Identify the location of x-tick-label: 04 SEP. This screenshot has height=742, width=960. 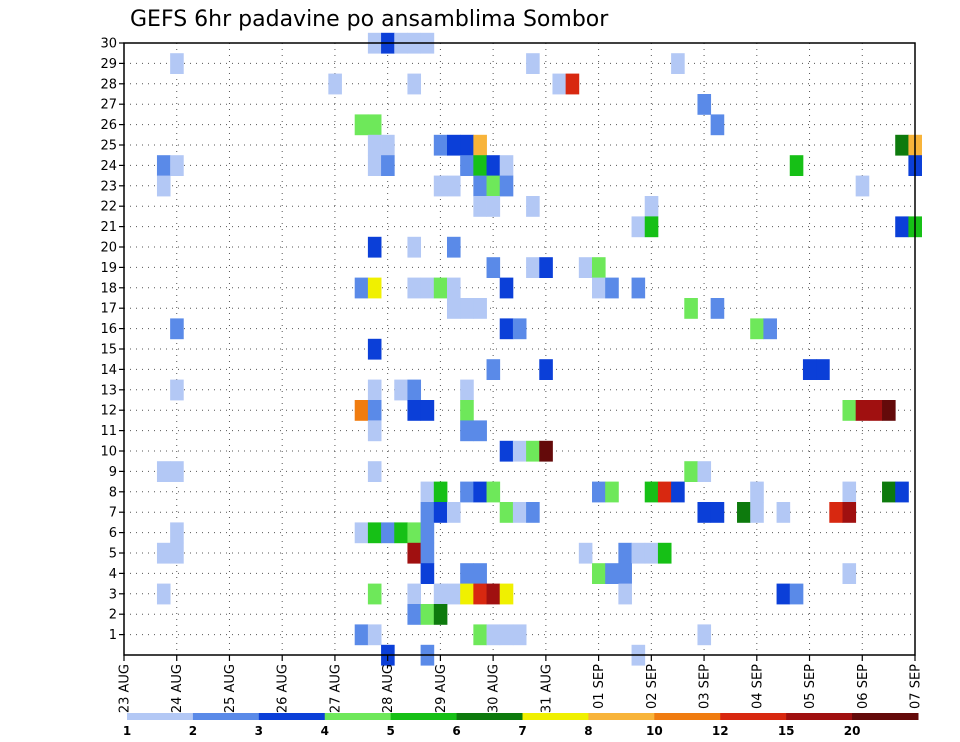
(757, 686).